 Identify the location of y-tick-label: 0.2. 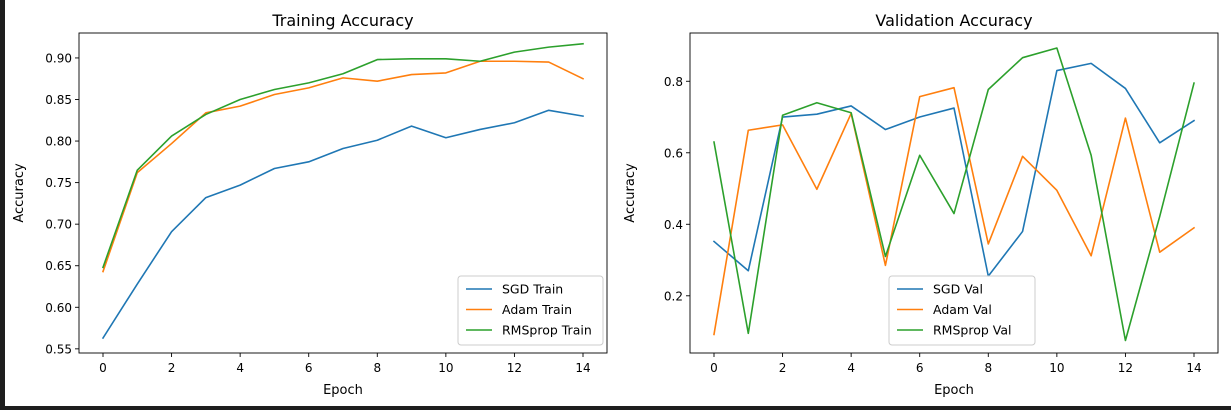
(673, 296).